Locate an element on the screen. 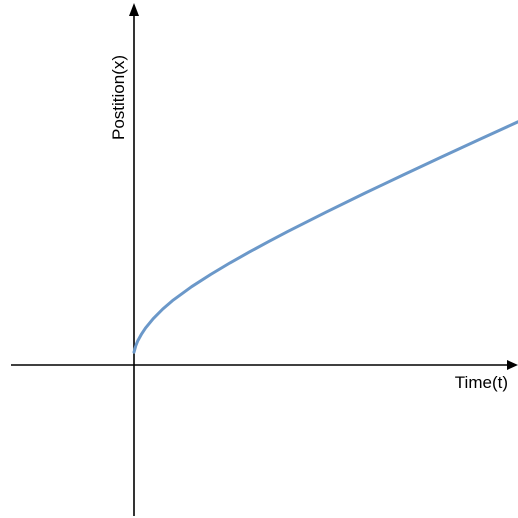 The width and height of the screenshot is (518, 518). y-axis-label: Postition(x) is located at coordinates (118, 97).